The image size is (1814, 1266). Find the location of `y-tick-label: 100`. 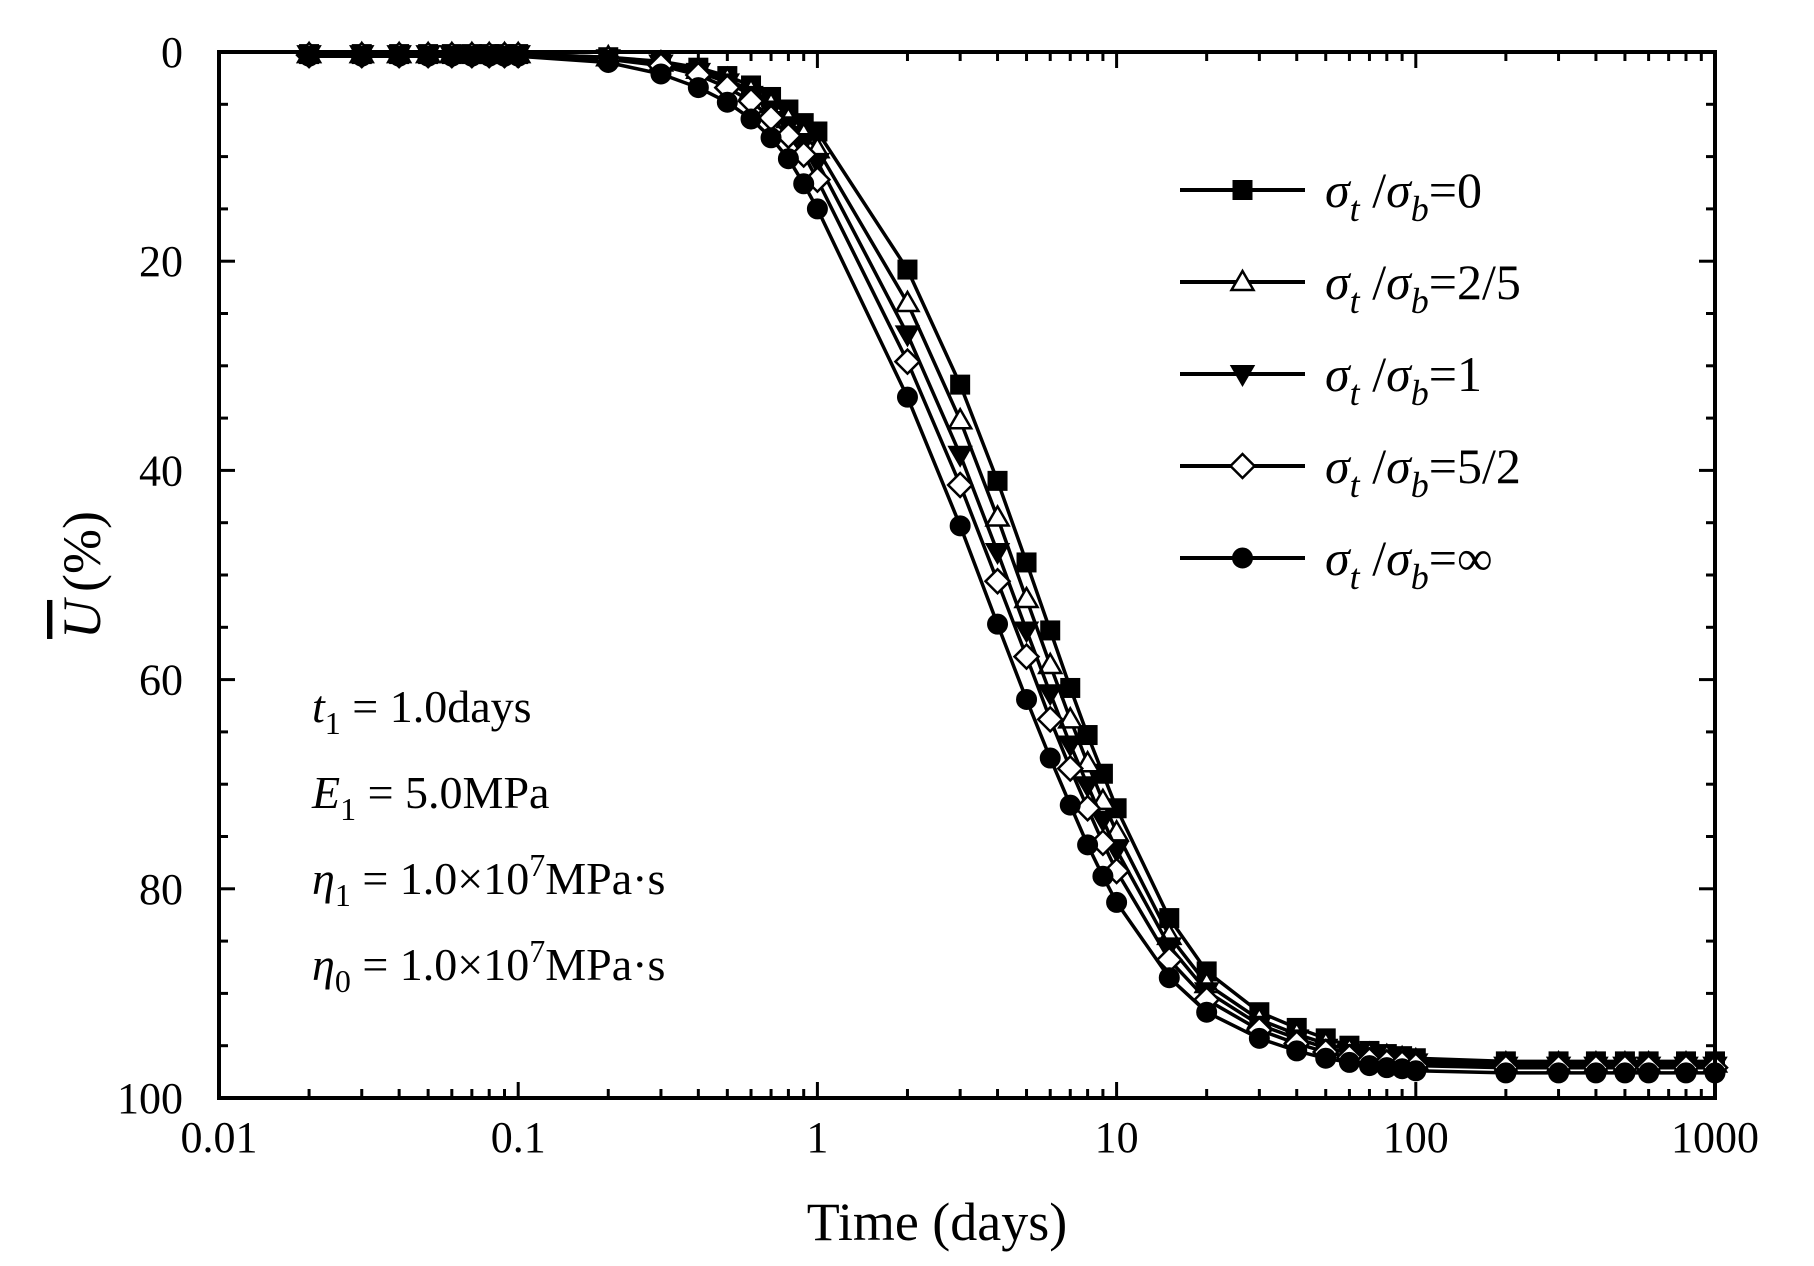

y-tick-label: 100 is located at coordinates (150, 1098).